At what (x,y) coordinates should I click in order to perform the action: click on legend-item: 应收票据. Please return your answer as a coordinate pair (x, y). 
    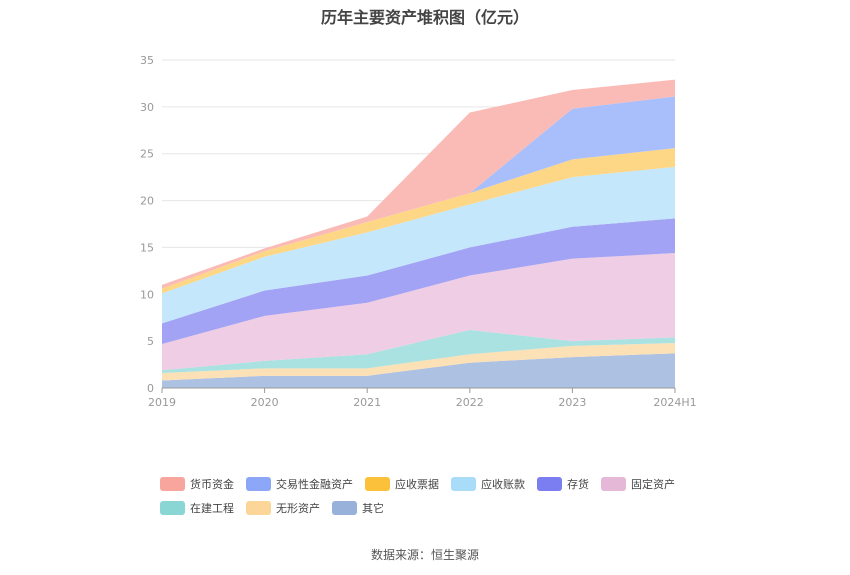
    Looking at the image, I should click on (402, 484).